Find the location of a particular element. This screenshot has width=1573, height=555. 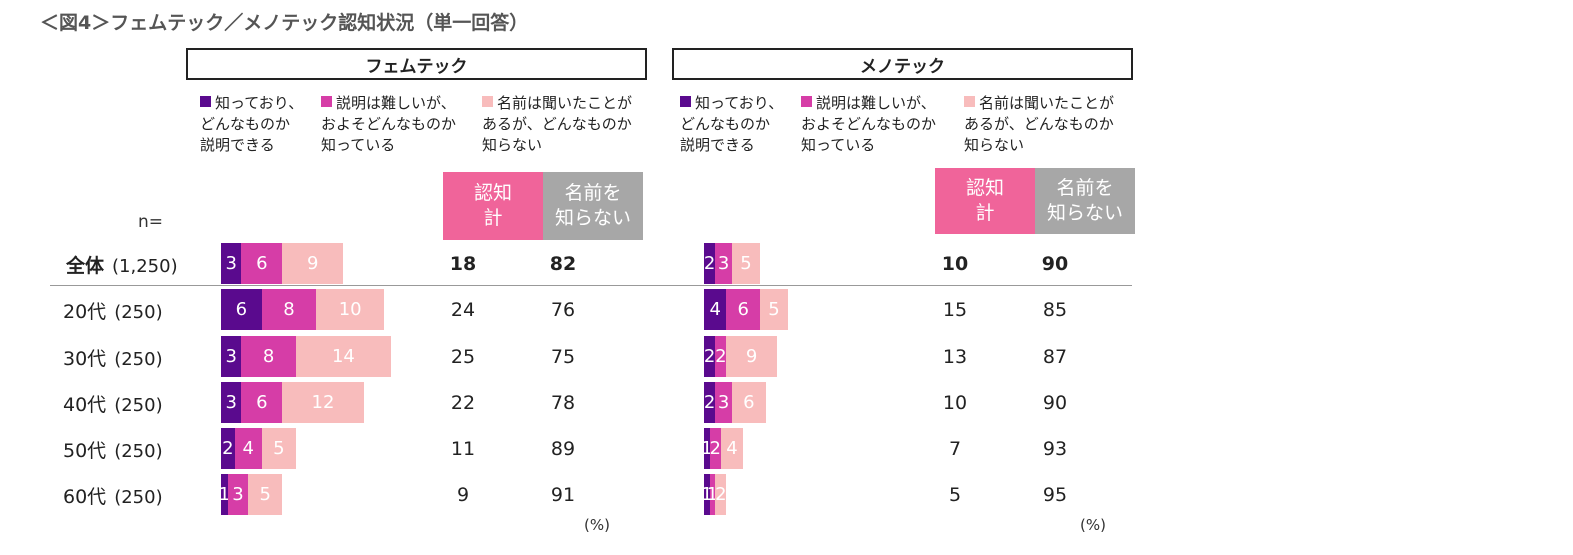

data-label: 12 is located at coordinates (323, 402).